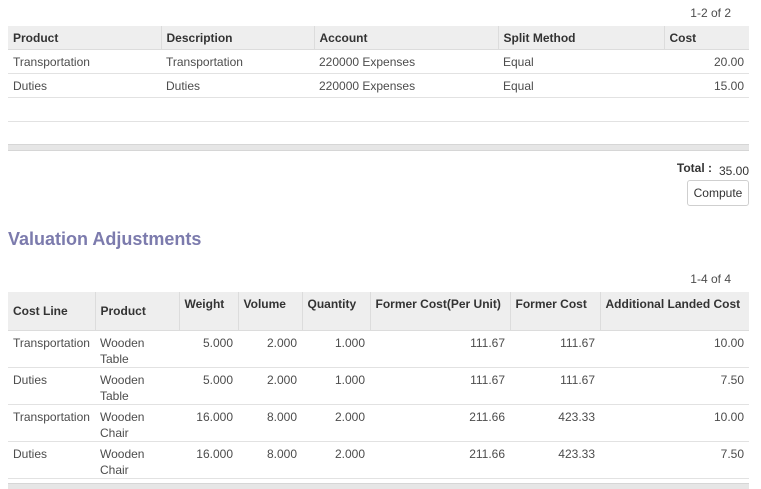 Image resolution: width=761 pixels, height=489 pixels. I want to click on cell-cost: 20.00, so click(706, 61).